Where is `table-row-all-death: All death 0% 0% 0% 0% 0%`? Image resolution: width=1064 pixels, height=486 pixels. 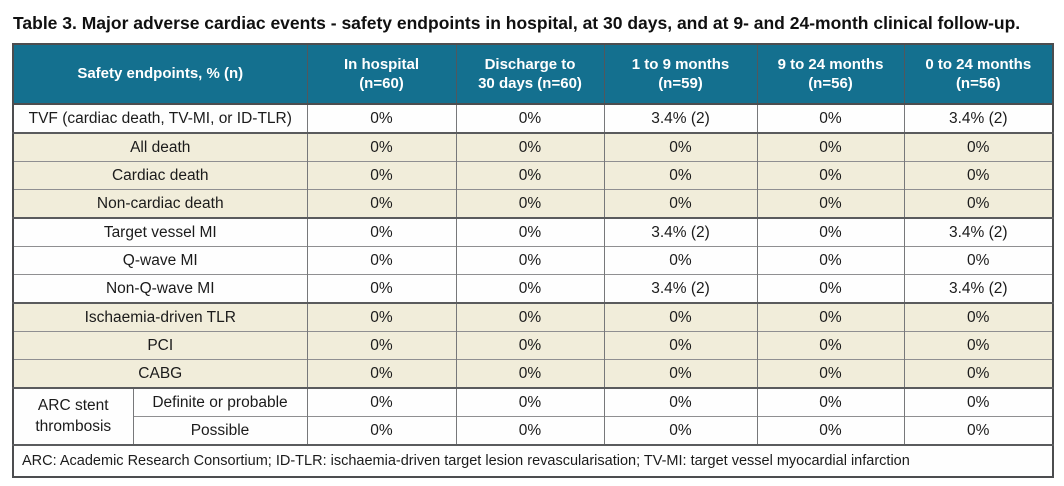
table-row-all-death: All death 0% 0% 0% 0% 0% is located at coordinates (532, 147).